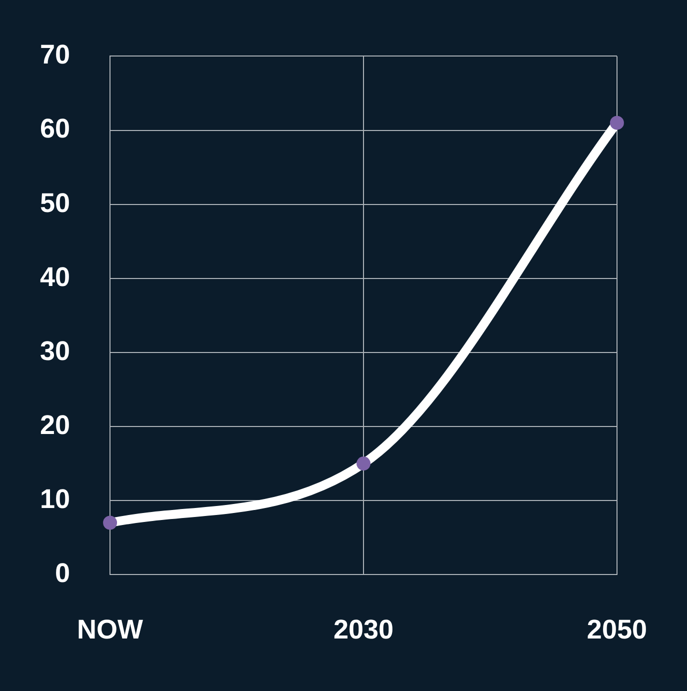 The height and width of the screenshot is (691, 687). Describe the element at coordinates (62, 573) in the screenshot. I see `y-tick-label: 0` at that location.